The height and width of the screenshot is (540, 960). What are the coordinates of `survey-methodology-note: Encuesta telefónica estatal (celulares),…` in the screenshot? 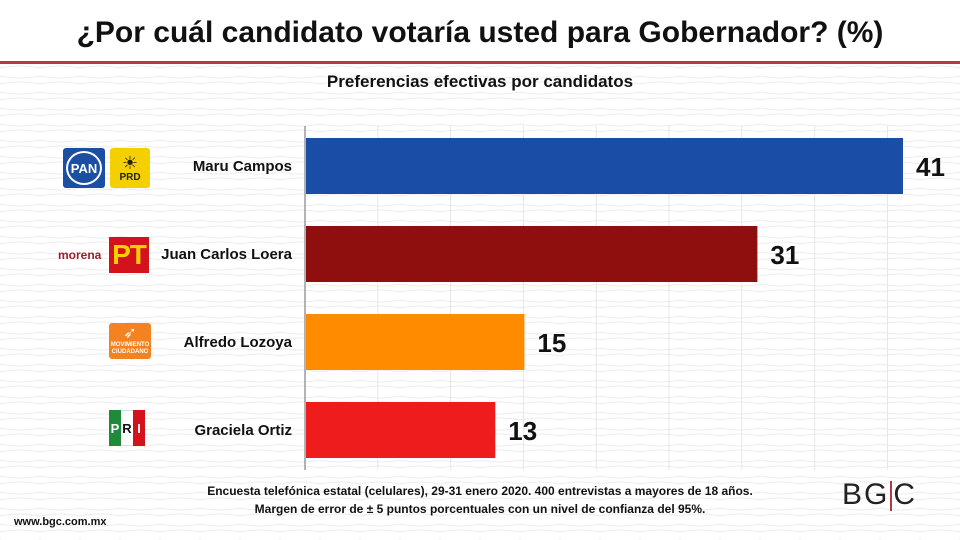 It's located at (480, 491).